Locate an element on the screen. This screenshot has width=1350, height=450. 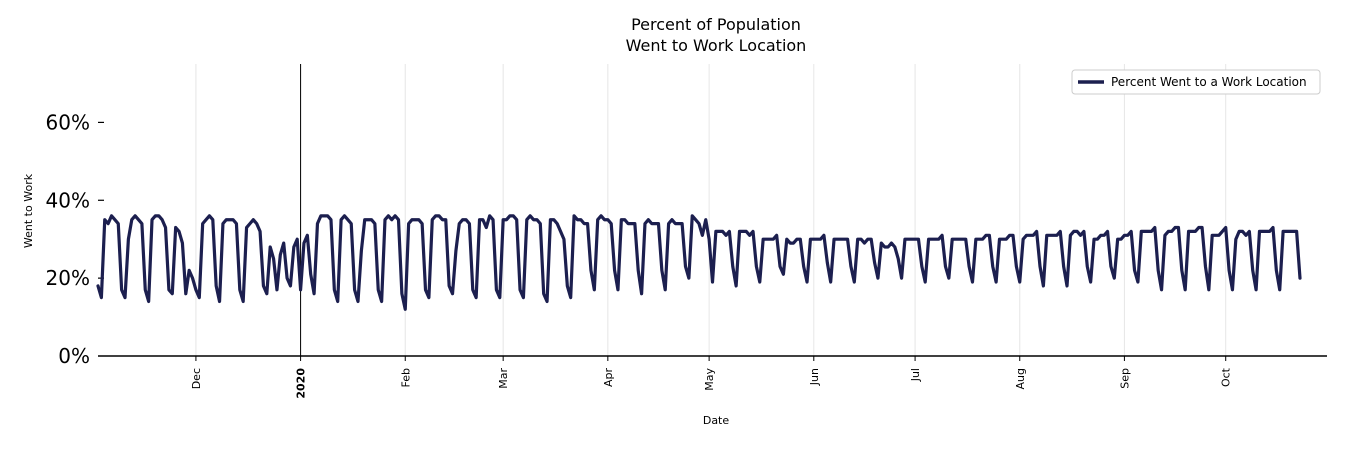
legend: Percent Went to a Work Location is located at coordinates (1196, 82).